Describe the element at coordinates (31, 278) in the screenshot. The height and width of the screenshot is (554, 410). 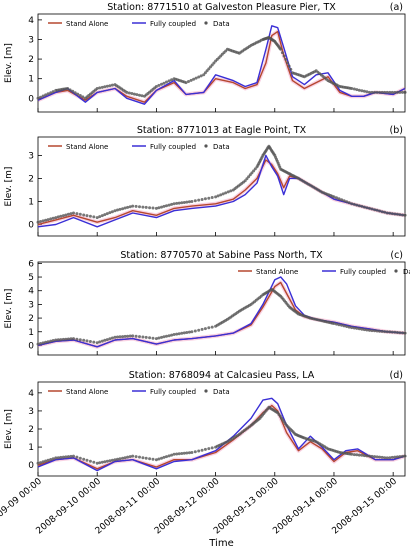
I see `y-tick-label: 5` at that location.